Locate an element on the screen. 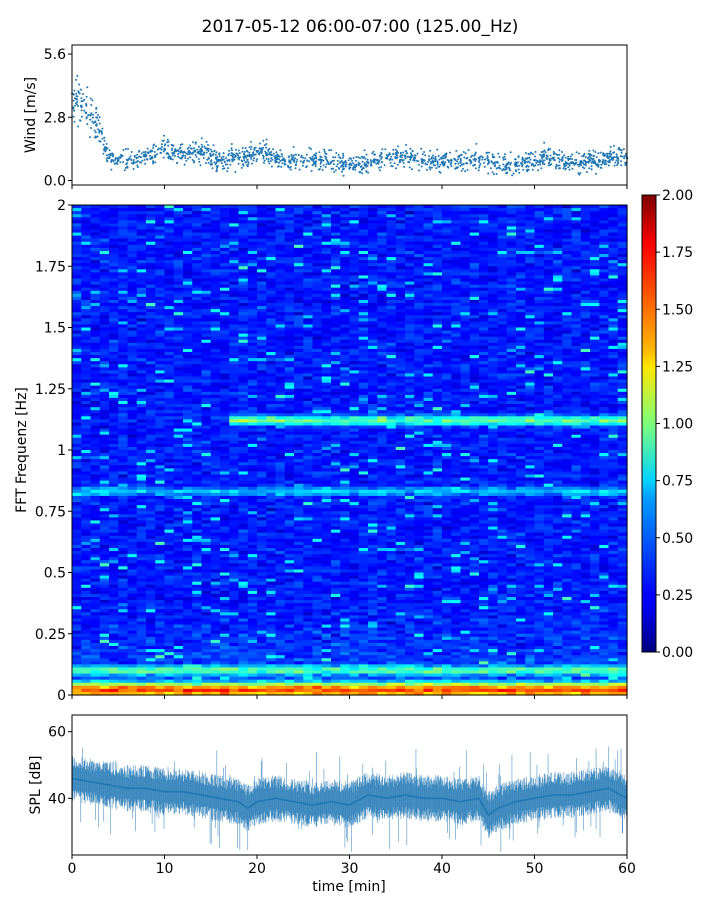 Image resolution: width=720 pixels, height=900 pixels. wind-xtick-marks is located at coordinates (349, 187).